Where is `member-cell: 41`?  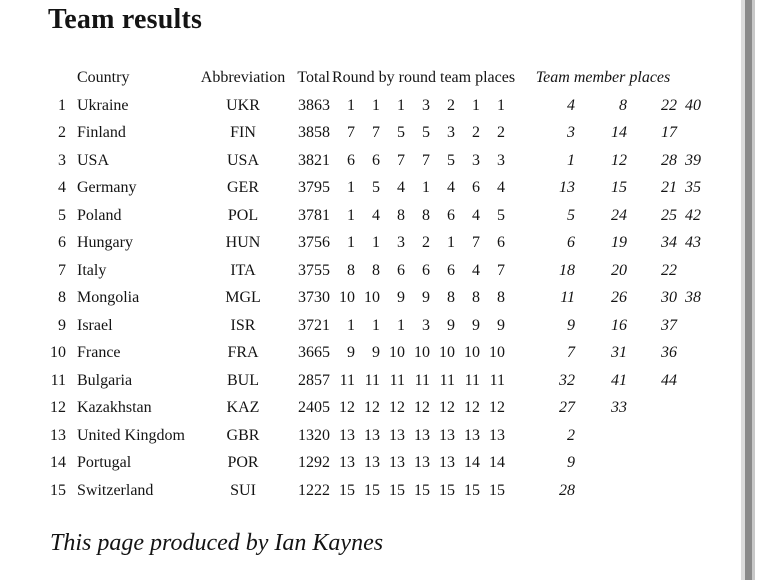 member-cell: 41 is located at coordinates (619, 380).